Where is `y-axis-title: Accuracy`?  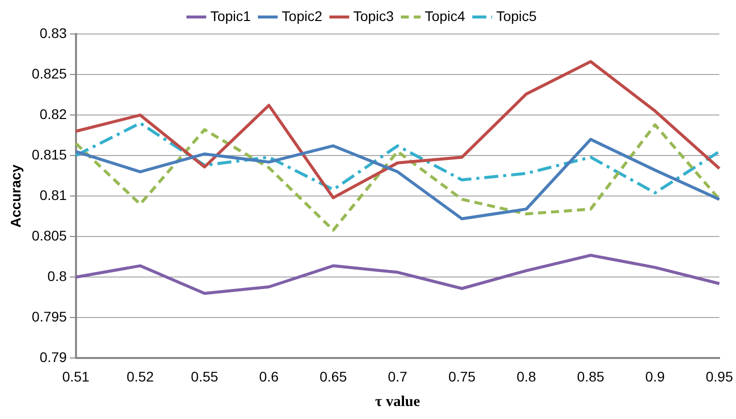 y-axis-title: Accuracy is located at coordinates (15, 196).